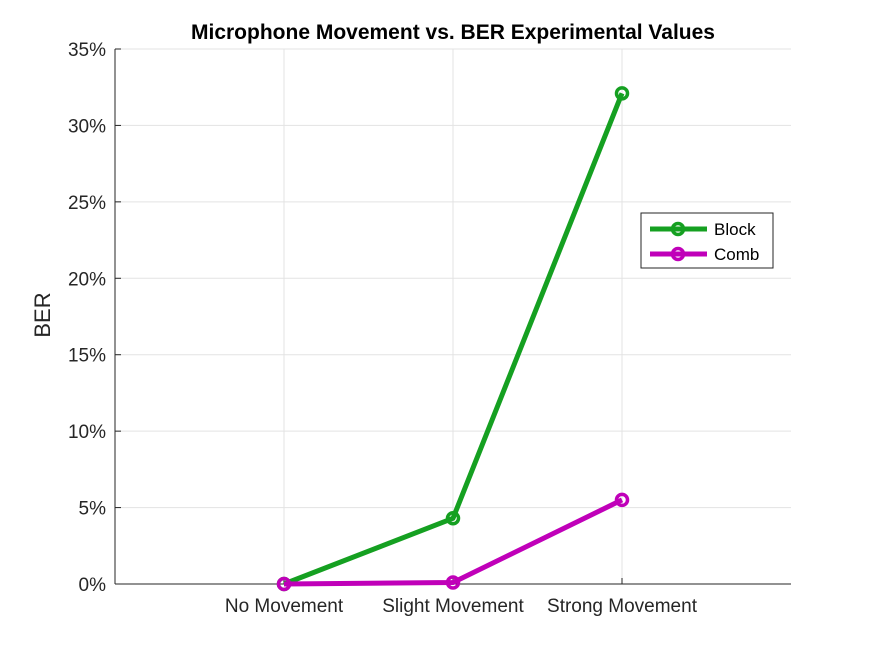 The image size is (875, 656). What do you see at coordinates (678, 254) in the screenshot?
I see `legend-marker-comb` at bounding box center [678, 254].